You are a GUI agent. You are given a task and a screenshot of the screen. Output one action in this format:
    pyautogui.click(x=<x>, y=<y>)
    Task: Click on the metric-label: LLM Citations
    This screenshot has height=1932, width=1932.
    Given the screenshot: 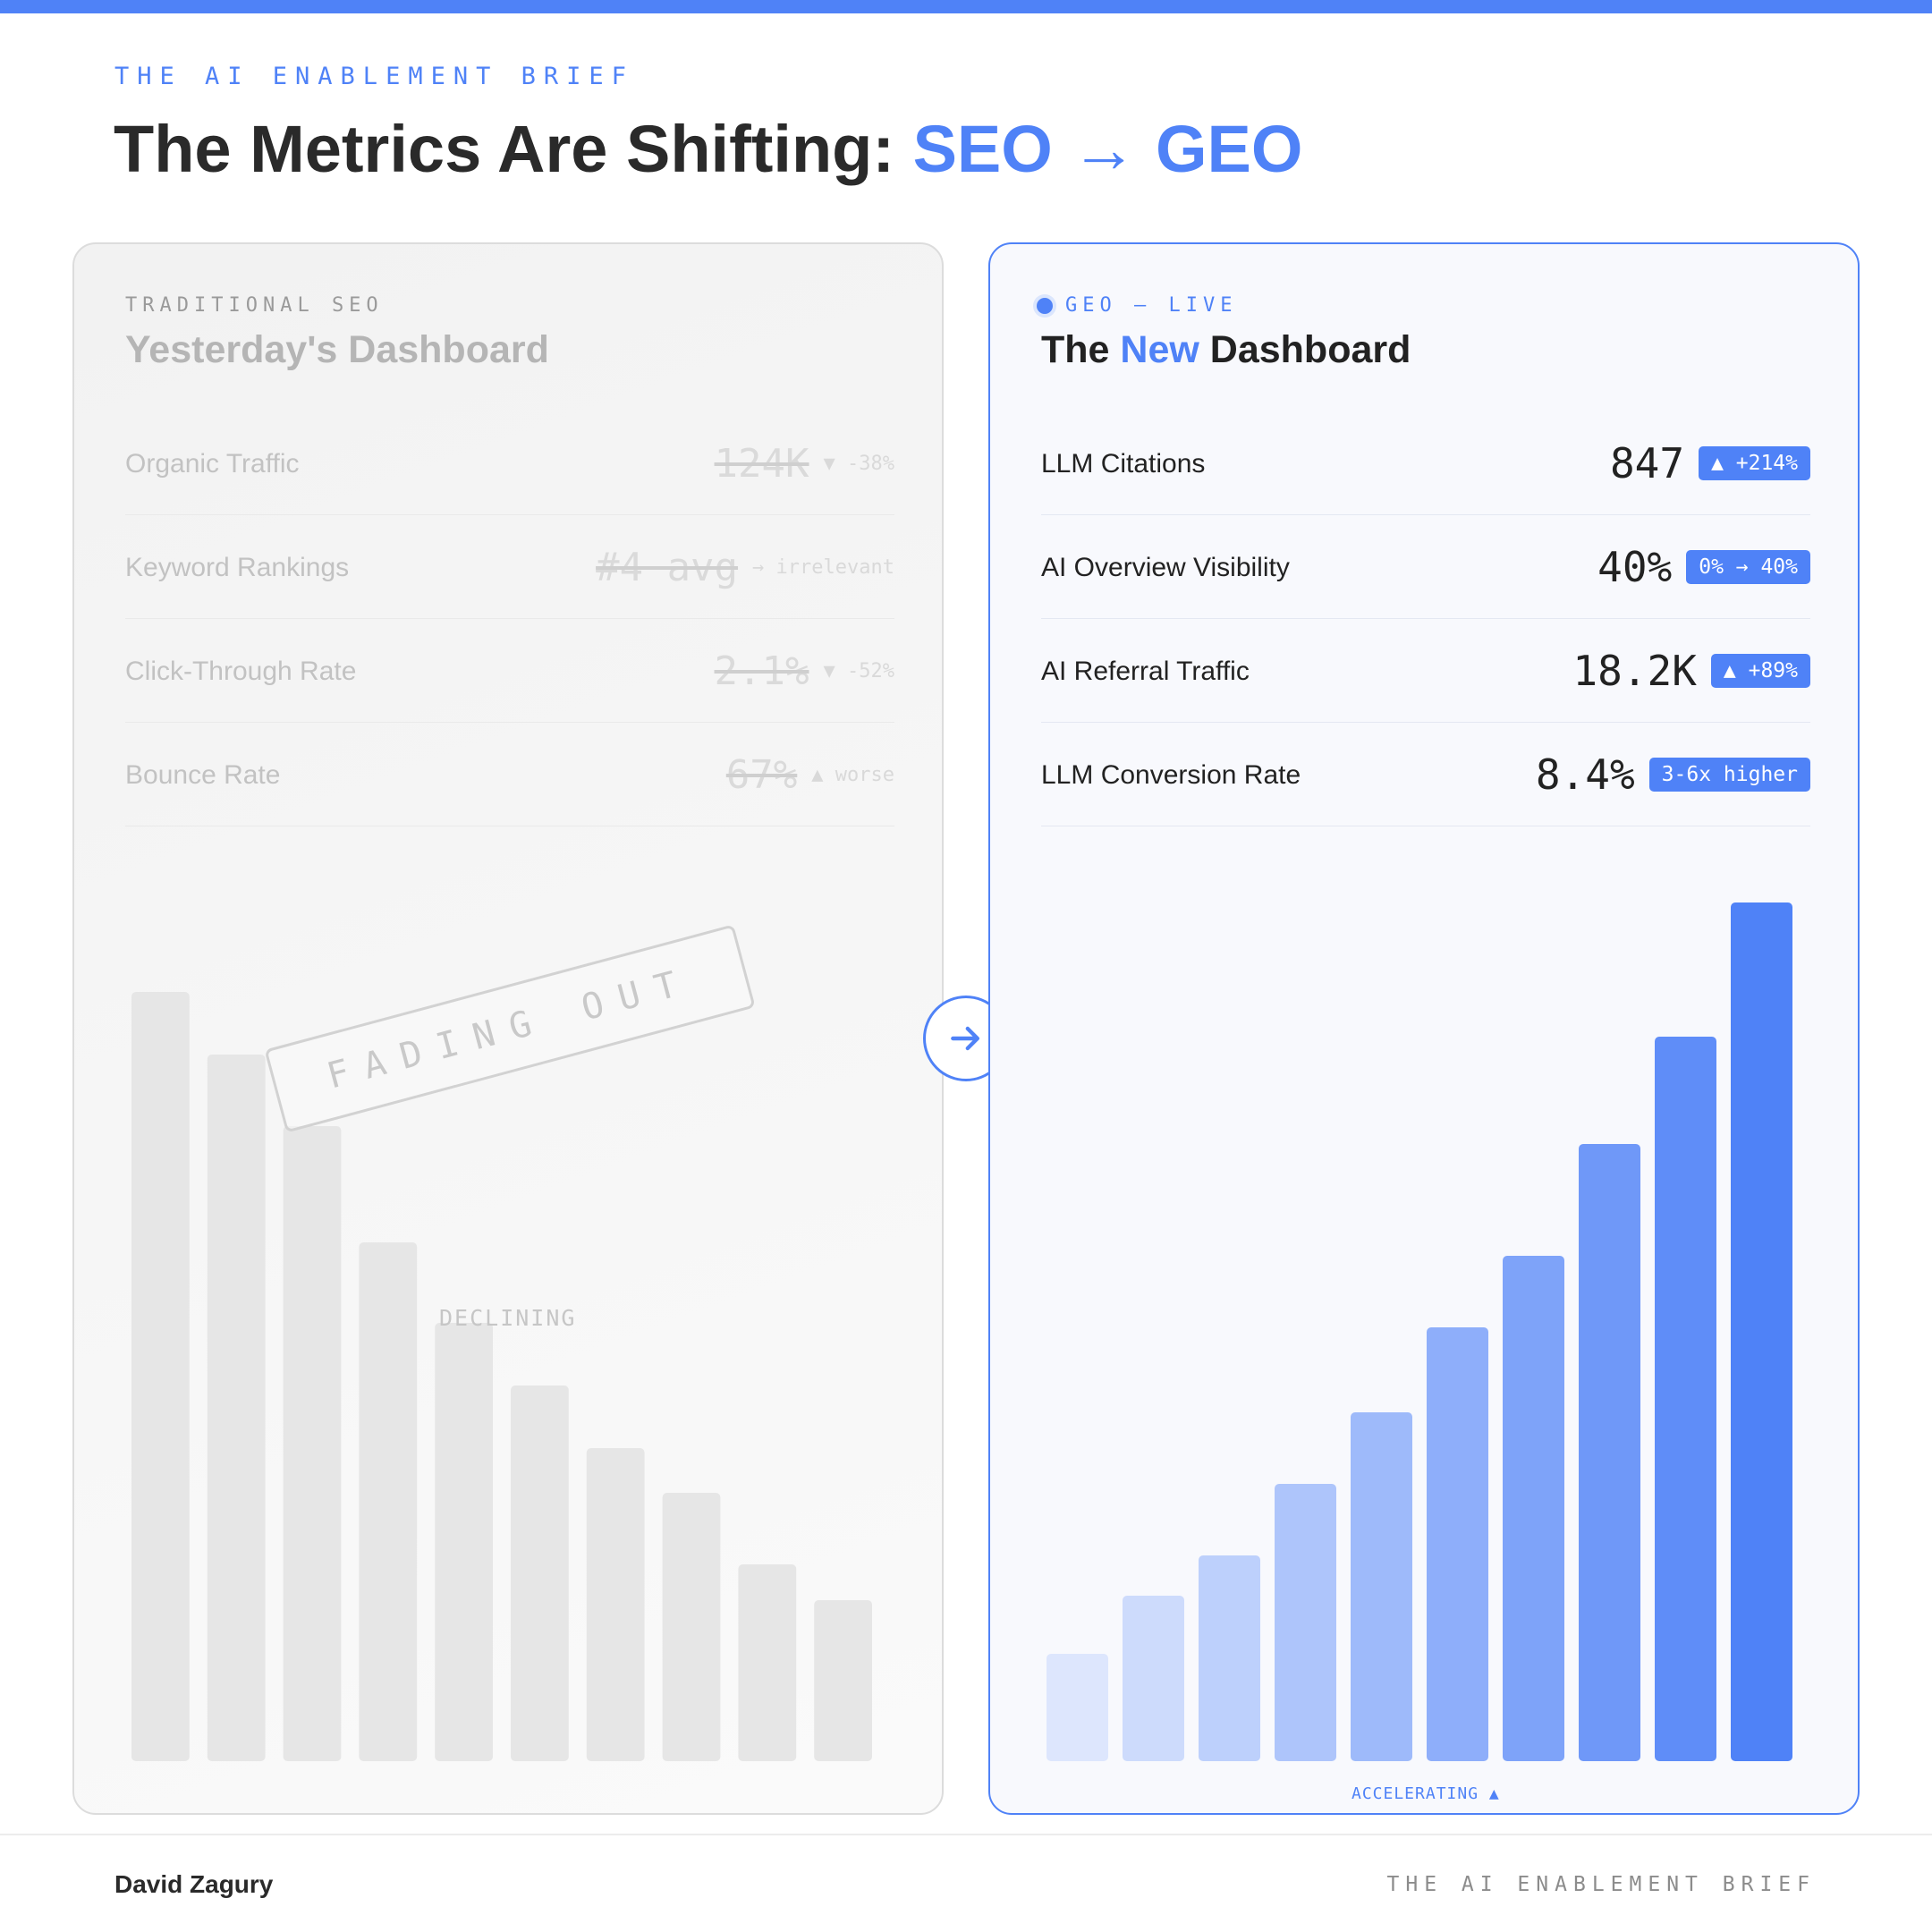 What is the action you would take?
    pyautogui.click(x=1123, y=464)
    